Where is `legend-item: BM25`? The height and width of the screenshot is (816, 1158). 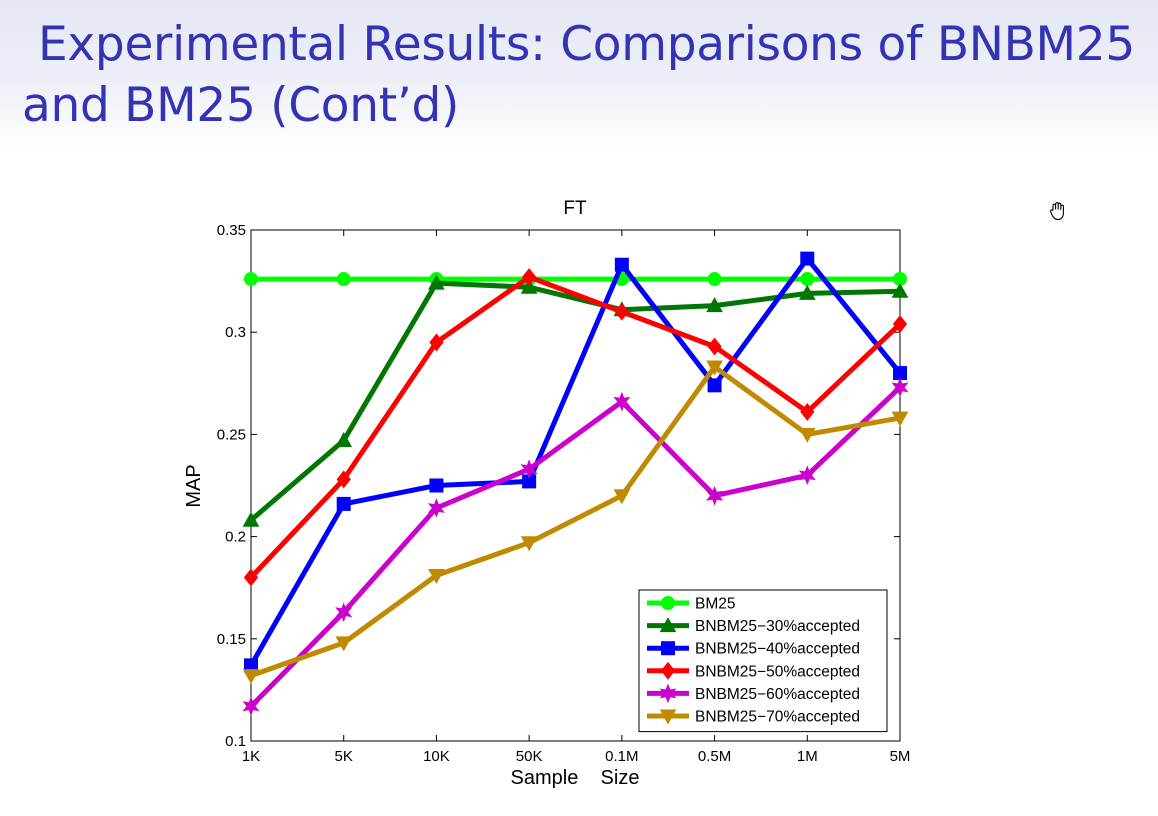 legend-item: BM25 is located at coordinates (691, 604).